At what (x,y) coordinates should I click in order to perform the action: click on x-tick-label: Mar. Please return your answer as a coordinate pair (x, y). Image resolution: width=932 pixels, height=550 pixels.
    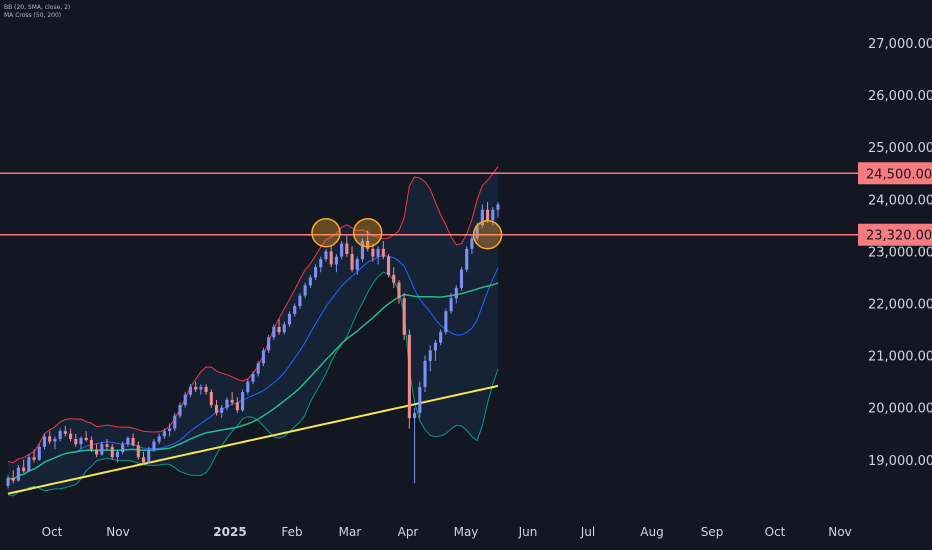
    Looking at the image, I should click on (350, 532).